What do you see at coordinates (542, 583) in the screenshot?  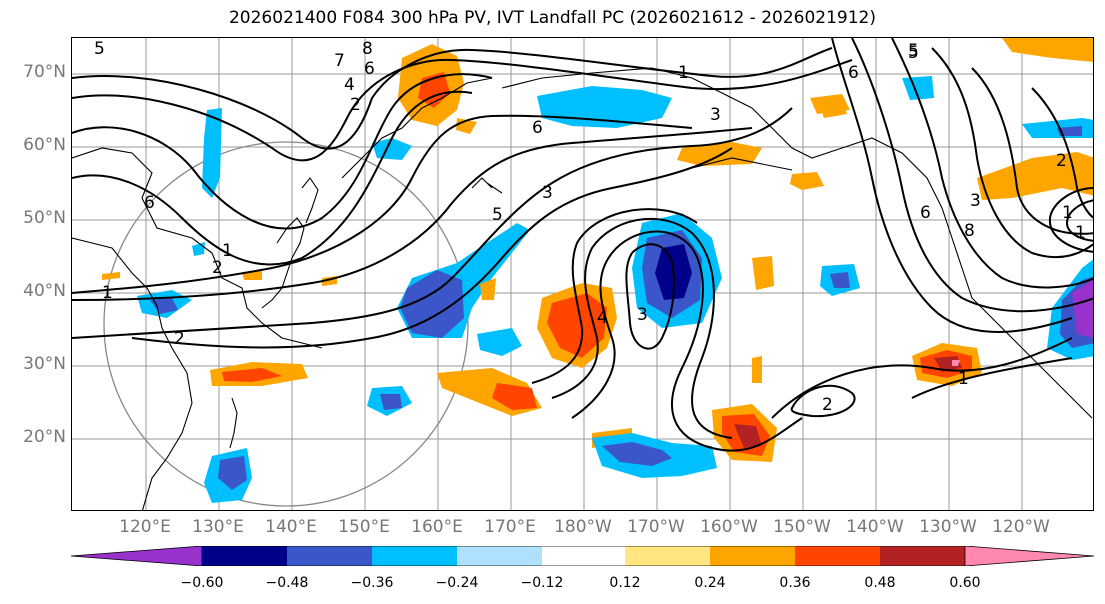 I see `colorbar-tick: −0.12` at bounding box center [542, 583].